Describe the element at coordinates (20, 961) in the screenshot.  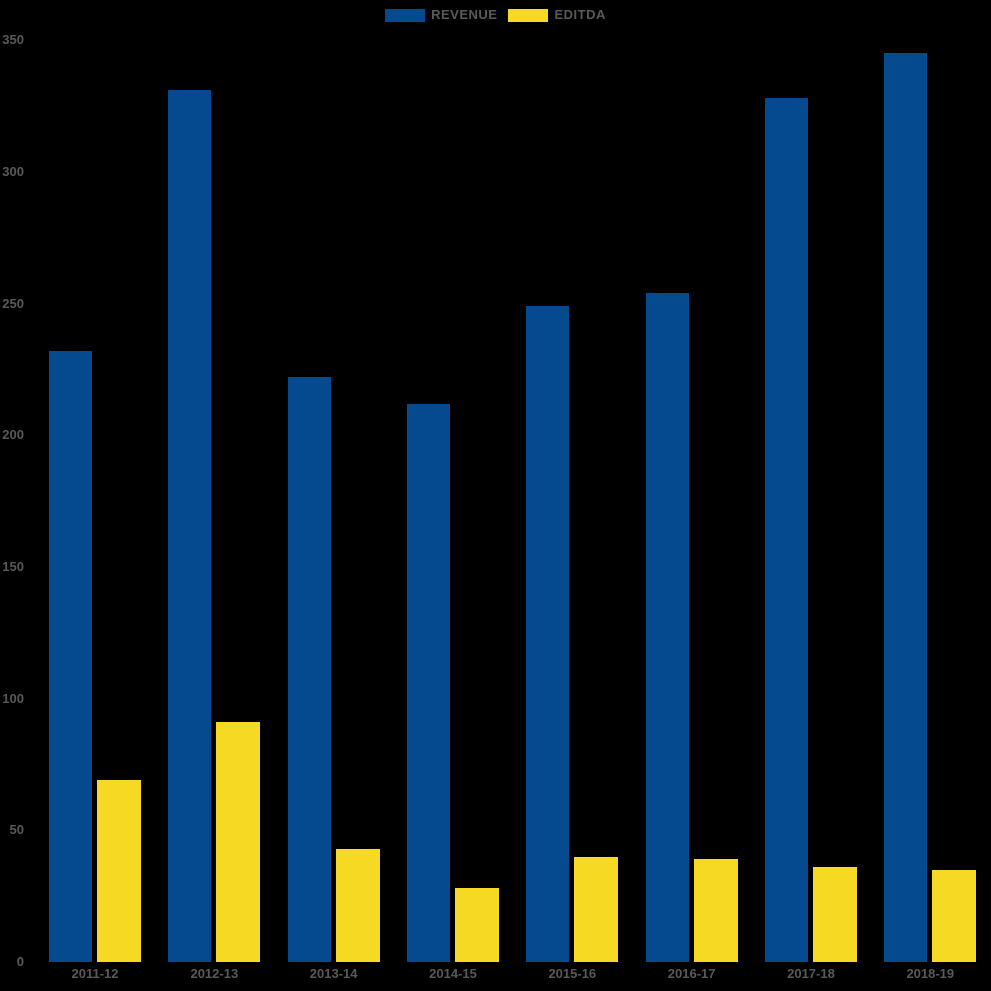
I see `y-axis-tick-label: 0` at that location.